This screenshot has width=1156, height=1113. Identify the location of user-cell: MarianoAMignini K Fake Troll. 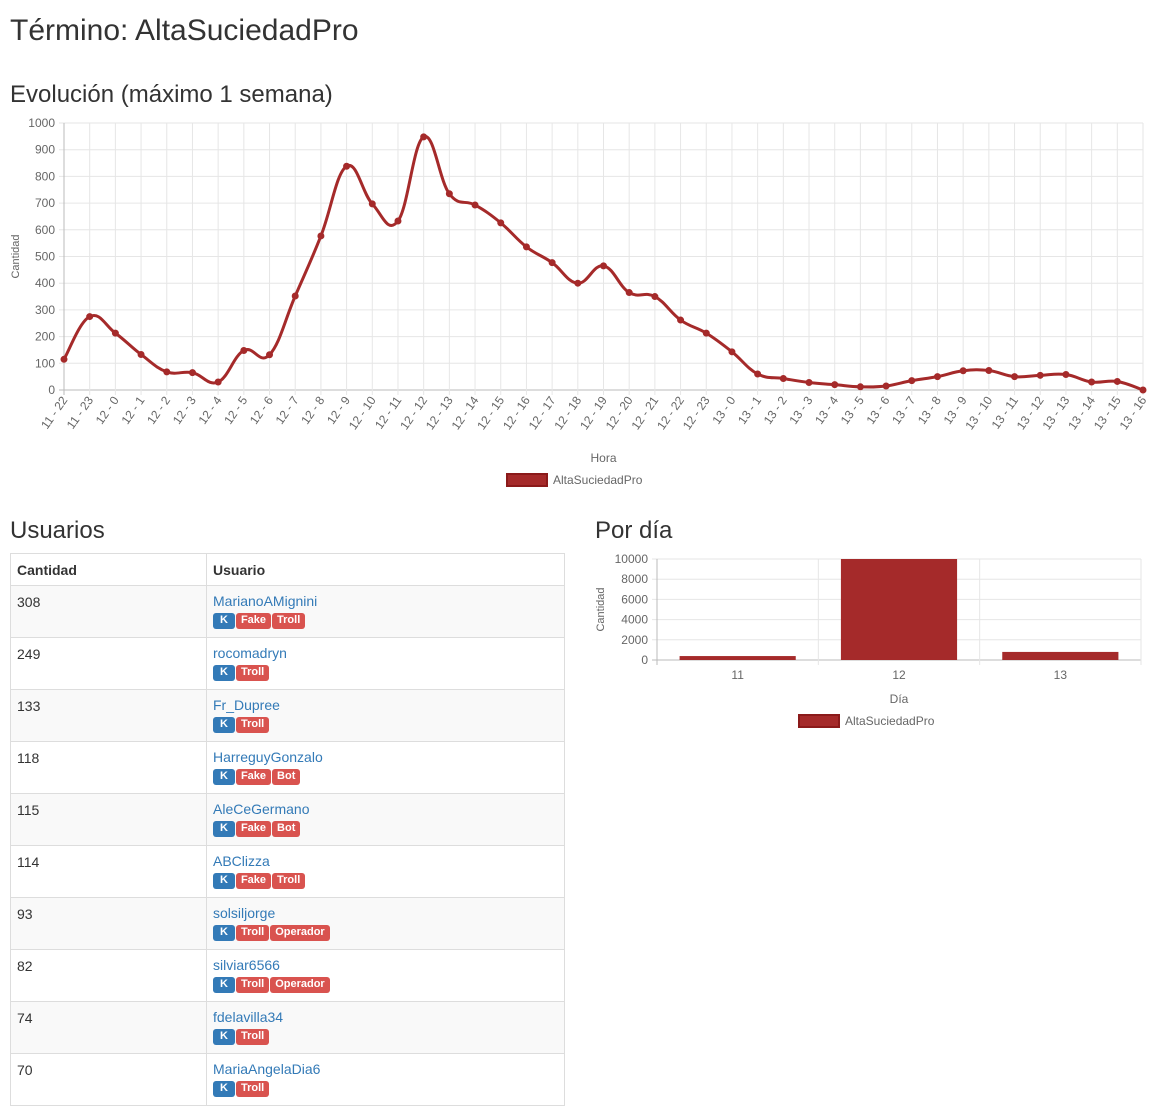
(385, 611).